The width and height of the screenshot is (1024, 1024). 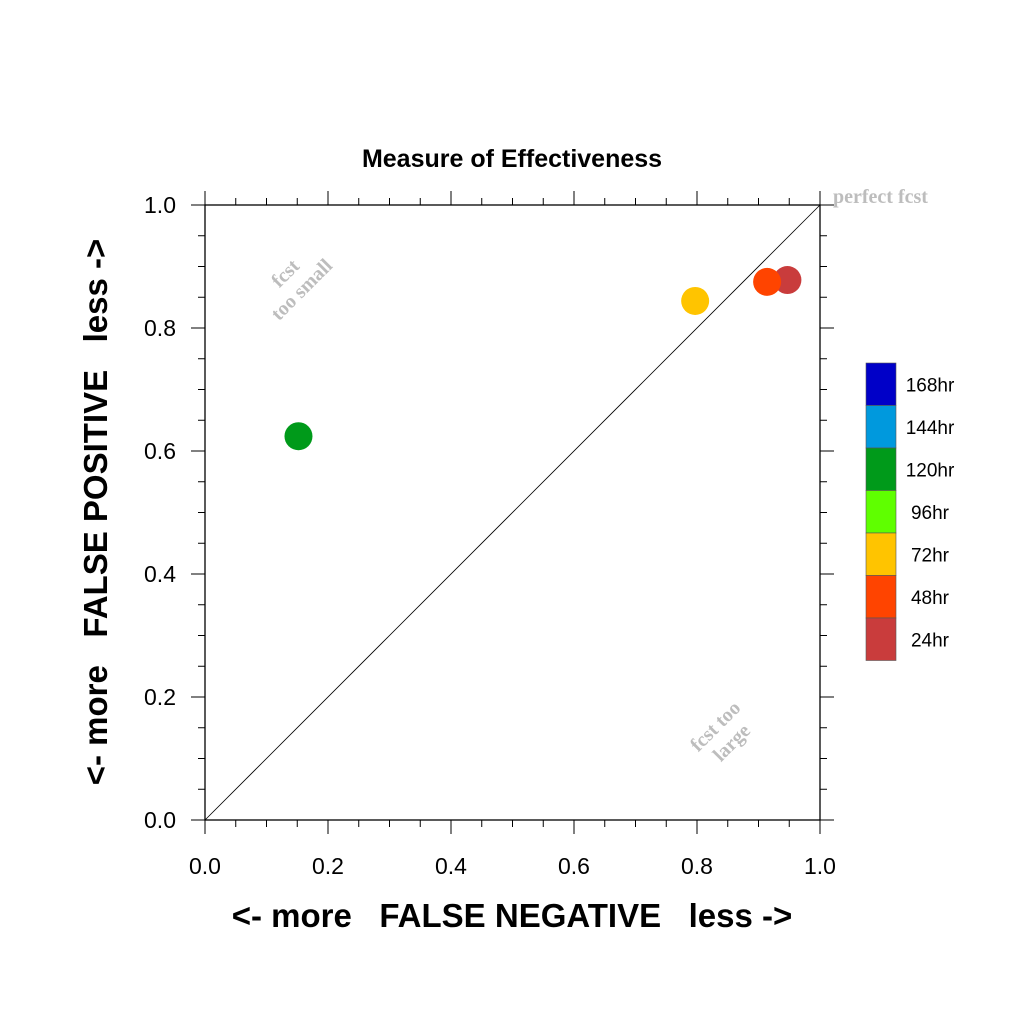 What do you see at coordinates (160, 697) in the screenshot?
I see `y-tick-label: 0.2` at bounding box center [160, 697].